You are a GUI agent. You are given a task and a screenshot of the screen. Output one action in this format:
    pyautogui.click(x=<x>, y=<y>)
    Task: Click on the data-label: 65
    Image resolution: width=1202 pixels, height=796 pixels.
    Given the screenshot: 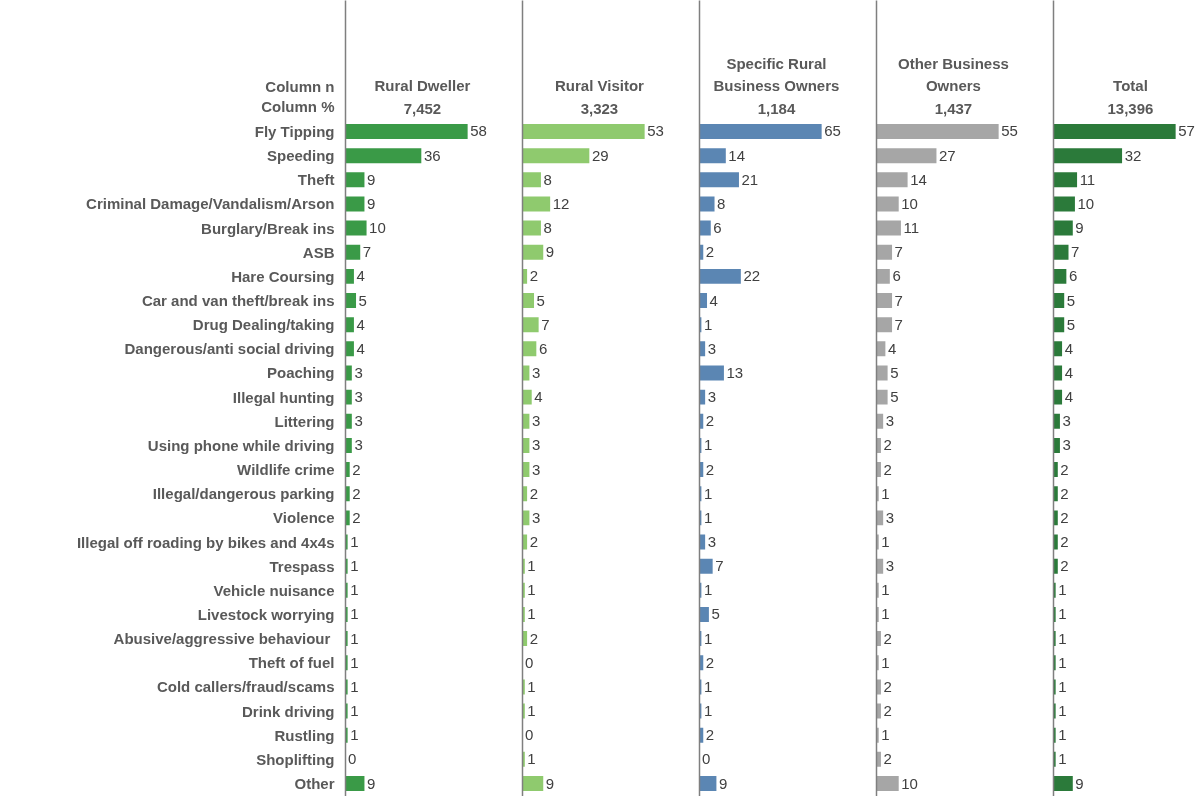 What is the action you would take?
    pyautogui.click(x=832, y=131)
    